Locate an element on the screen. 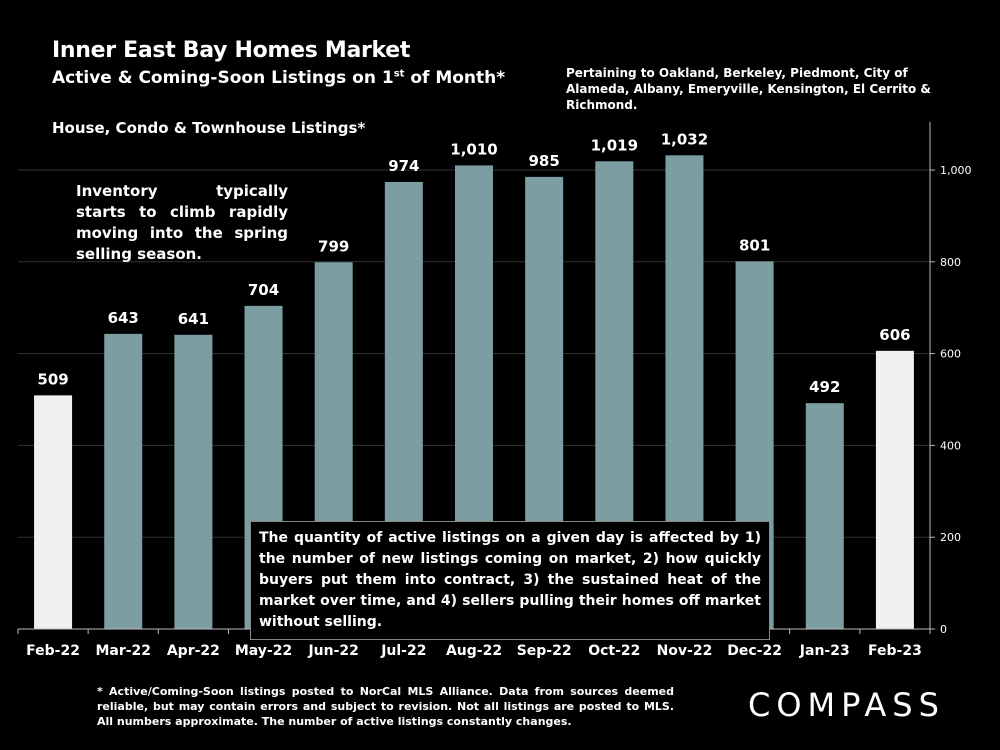  compass-logo: COMPASS is located at coordinates (846, 705).